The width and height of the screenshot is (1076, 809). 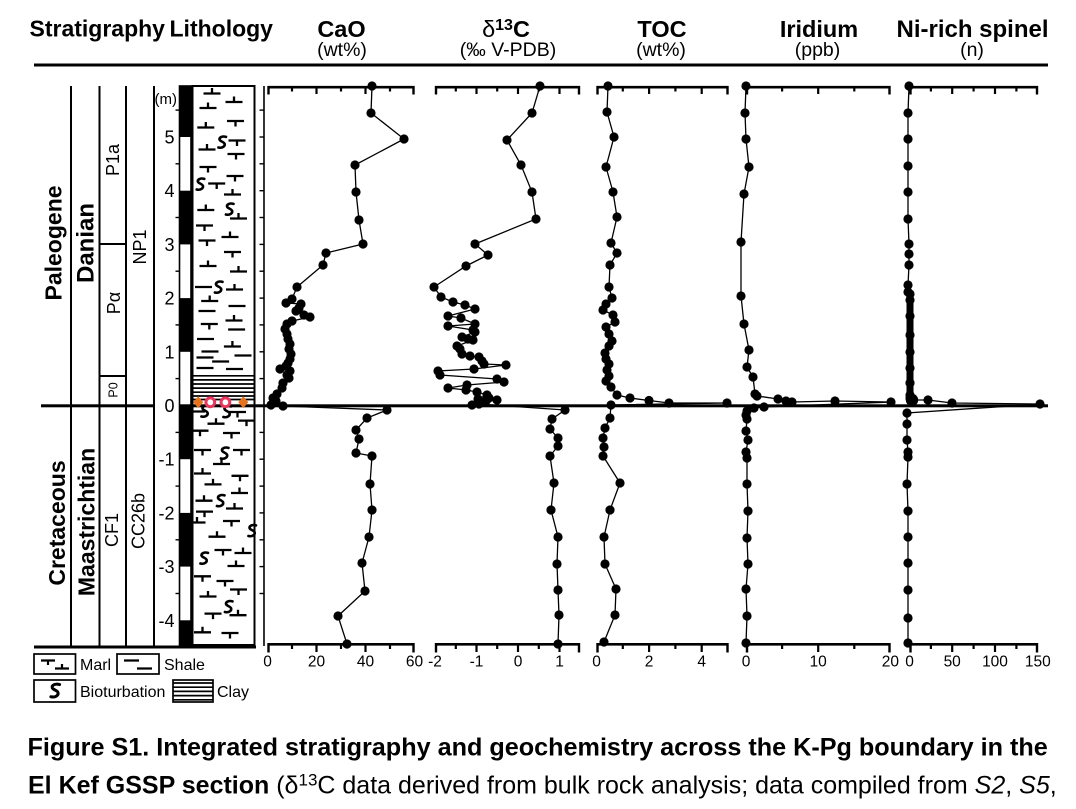 I want to click on svg-text: TOC, so click(x=661, y=29).